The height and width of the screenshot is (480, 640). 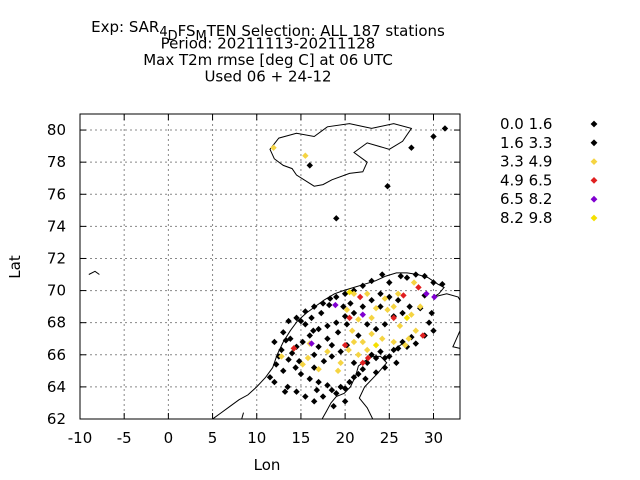 What do you see at coordinates (56, 355) in the screenshot?
I see `y-tick-label: 66` at bounding box center [56, 355].